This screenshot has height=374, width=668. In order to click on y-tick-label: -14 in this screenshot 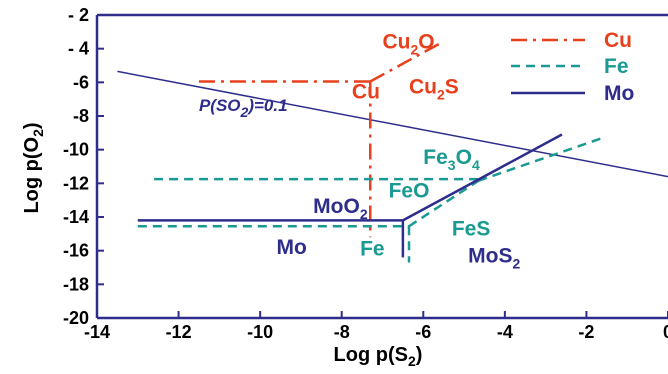, I will do `click(76, 217)`.